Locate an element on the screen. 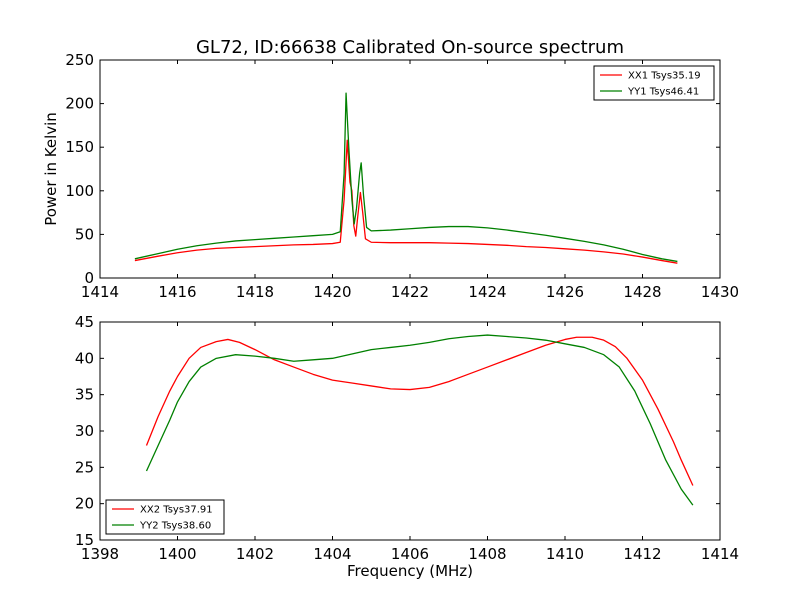 This screenshot has height=600, width=800. x-tick-label: 1424 is located at coordinates (487, 292).